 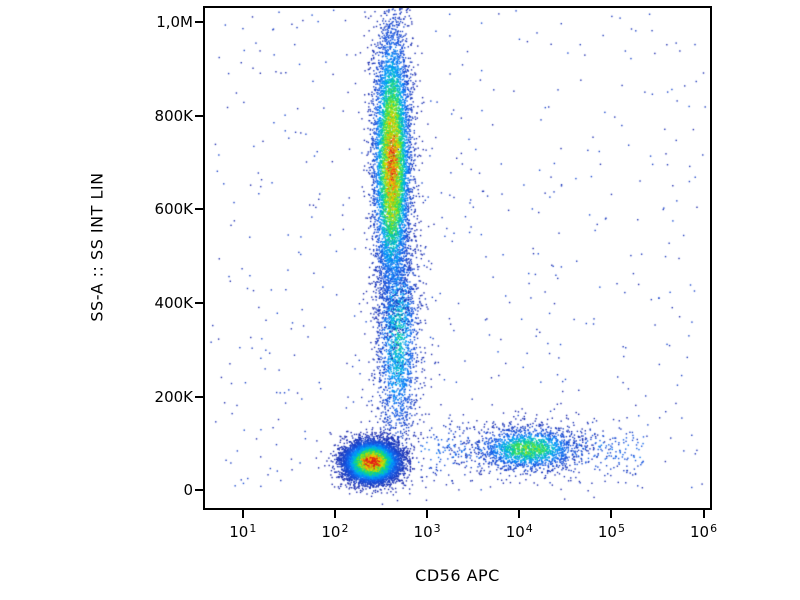 I want to click on y-tick-label: 800K, so click(x=173, y=115).